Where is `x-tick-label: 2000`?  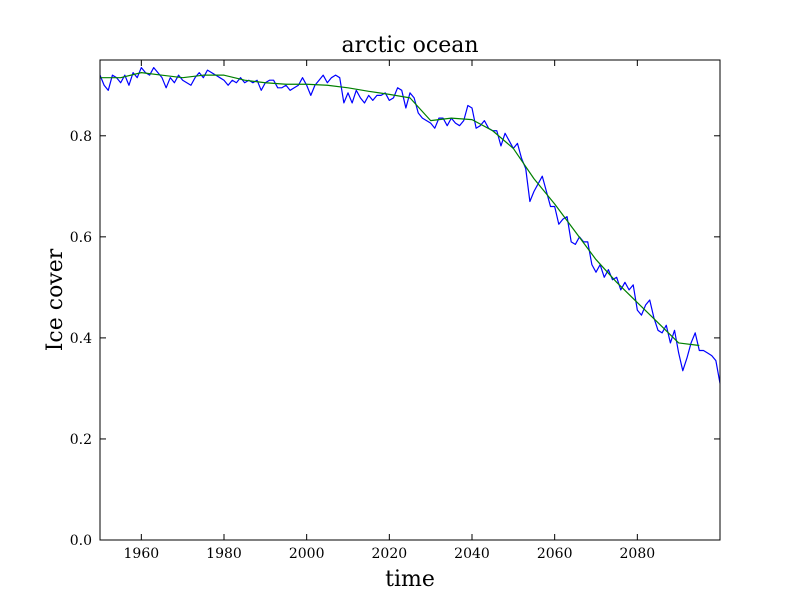
x-tick-label: 2000 is located at coordinates (307, 554).